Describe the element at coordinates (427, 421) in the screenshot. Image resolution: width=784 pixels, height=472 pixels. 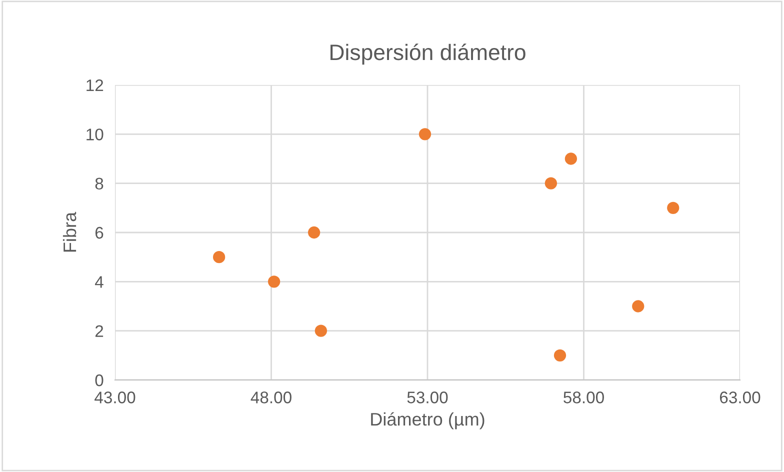
I see `x-axis-title: Diámetro (µm)` at that location.